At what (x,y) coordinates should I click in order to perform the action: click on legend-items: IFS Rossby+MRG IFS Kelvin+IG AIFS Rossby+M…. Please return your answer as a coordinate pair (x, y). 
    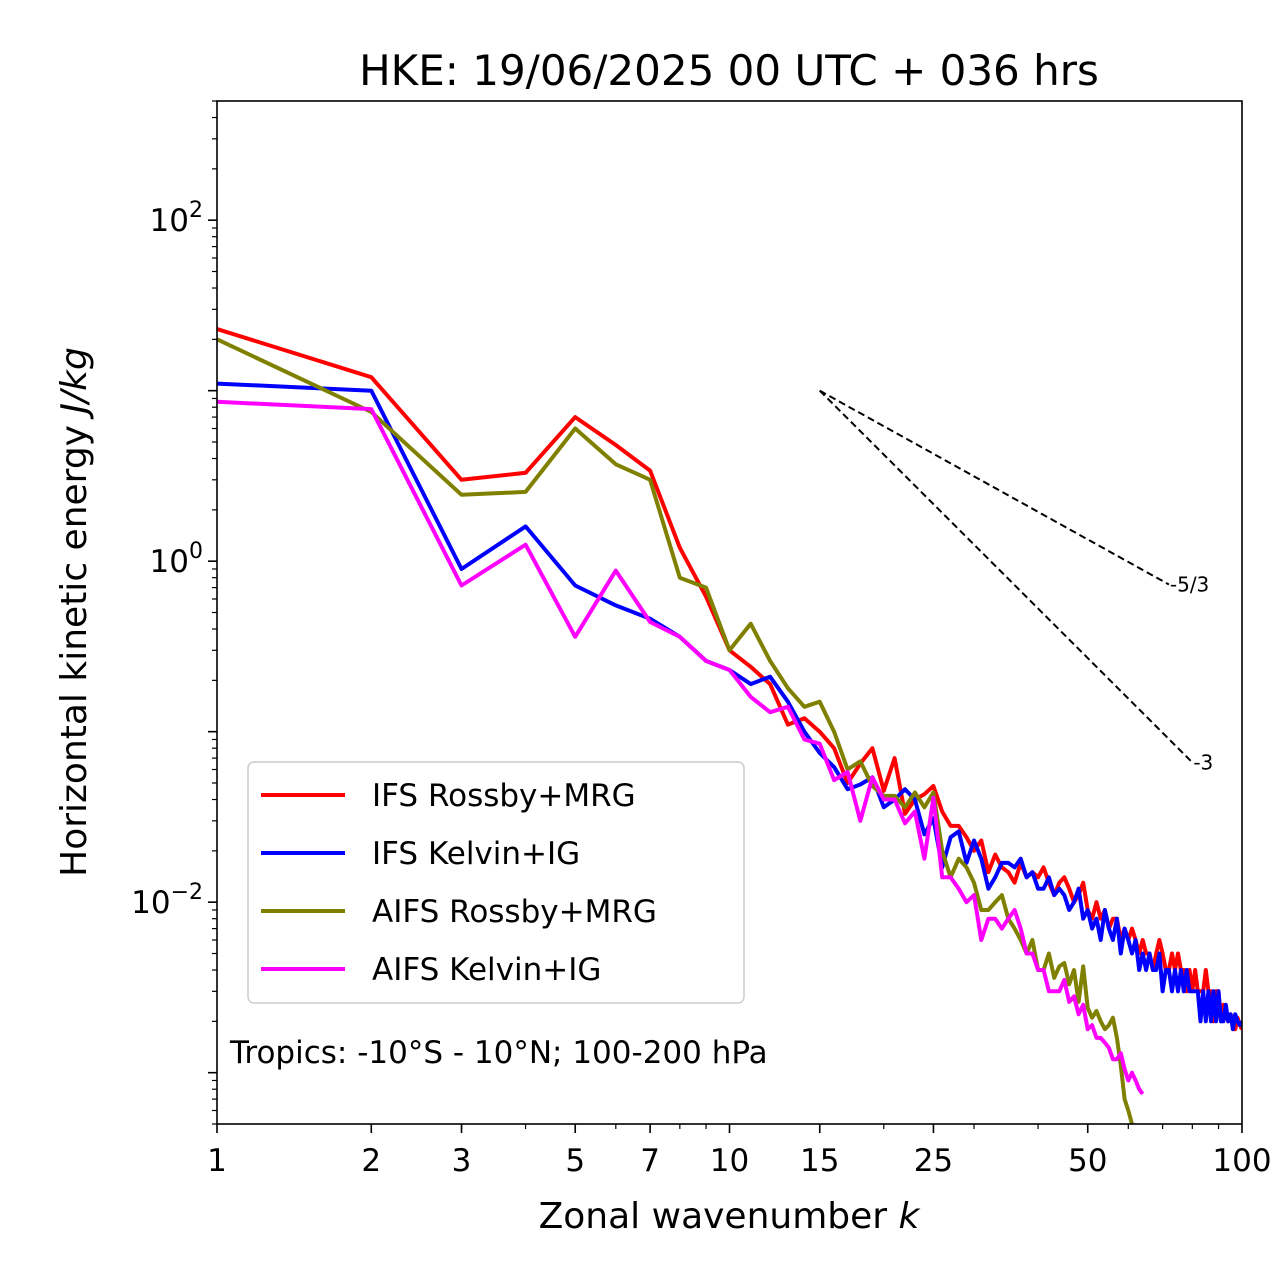
    Looking at the image, I should click on (459, 883).